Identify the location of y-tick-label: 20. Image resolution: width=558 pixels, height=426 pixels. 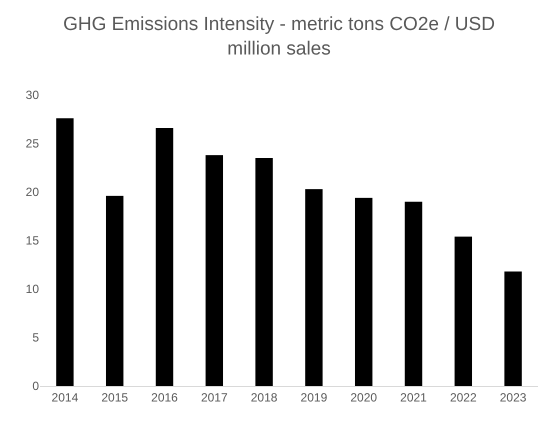
(33, 192).